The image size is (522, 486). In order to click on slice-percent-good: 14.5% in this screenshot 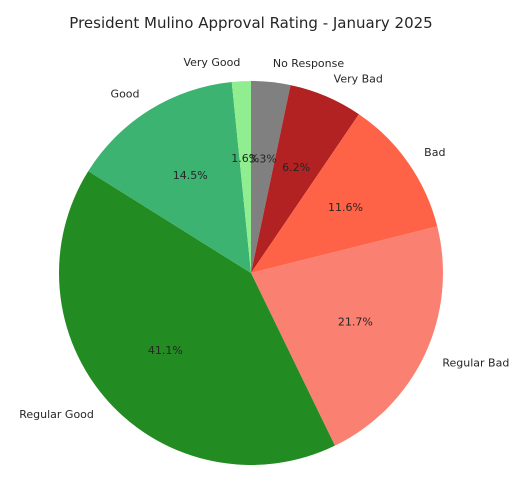, I will do `click(190, 175)`.